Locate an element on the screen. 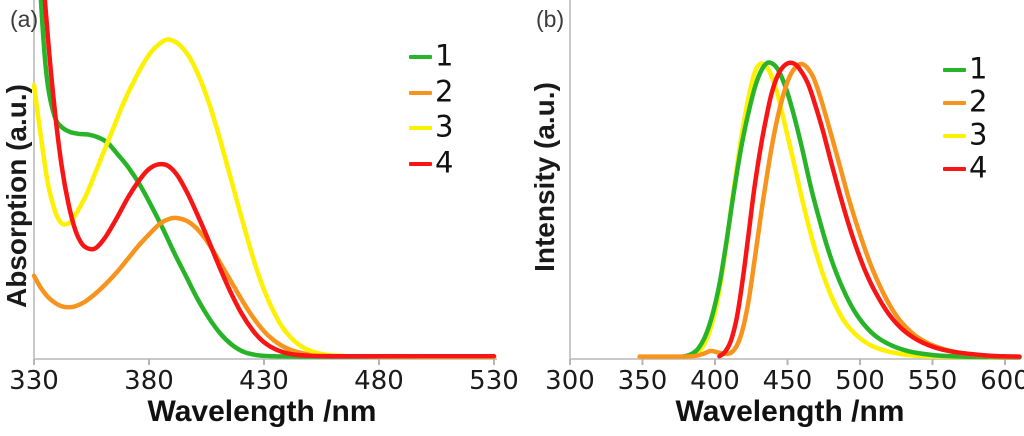 The height and width of the screenshot is (436, 1024). panel-a-x-axis-title: Wavelength /nm is located at coordinates (262, 411).